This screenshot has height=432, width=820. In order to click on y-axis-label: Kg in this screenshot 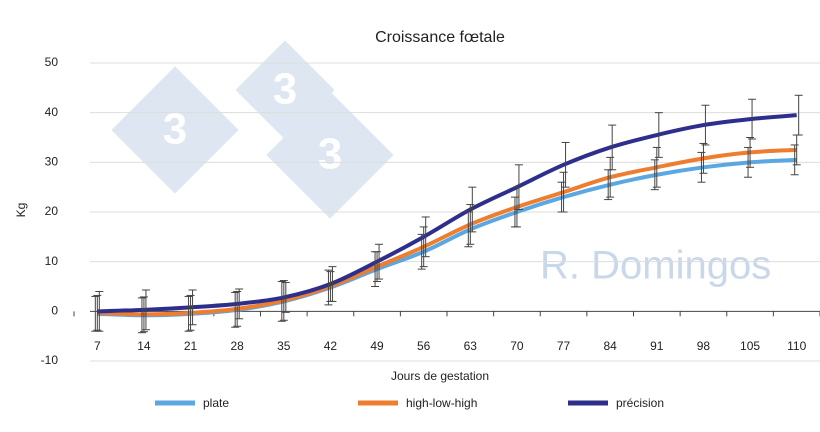, I will do `click(21, 210)`.